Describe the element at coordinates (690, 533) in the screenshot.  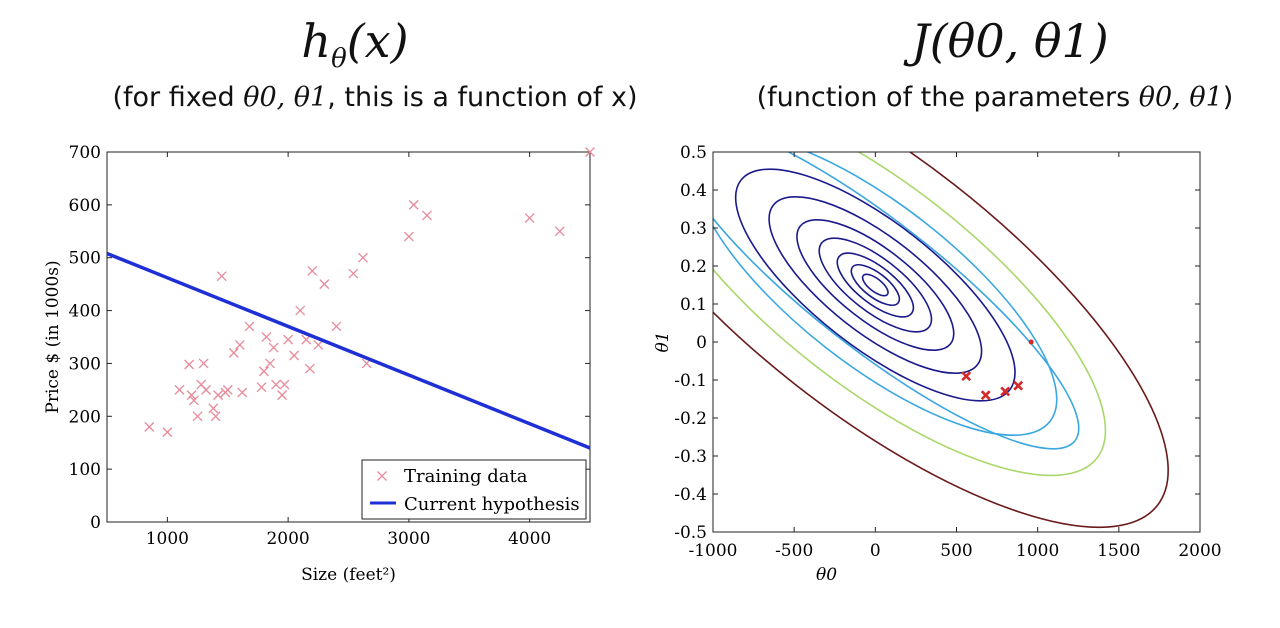
I see `y-tick-label: -0.5` at that location.